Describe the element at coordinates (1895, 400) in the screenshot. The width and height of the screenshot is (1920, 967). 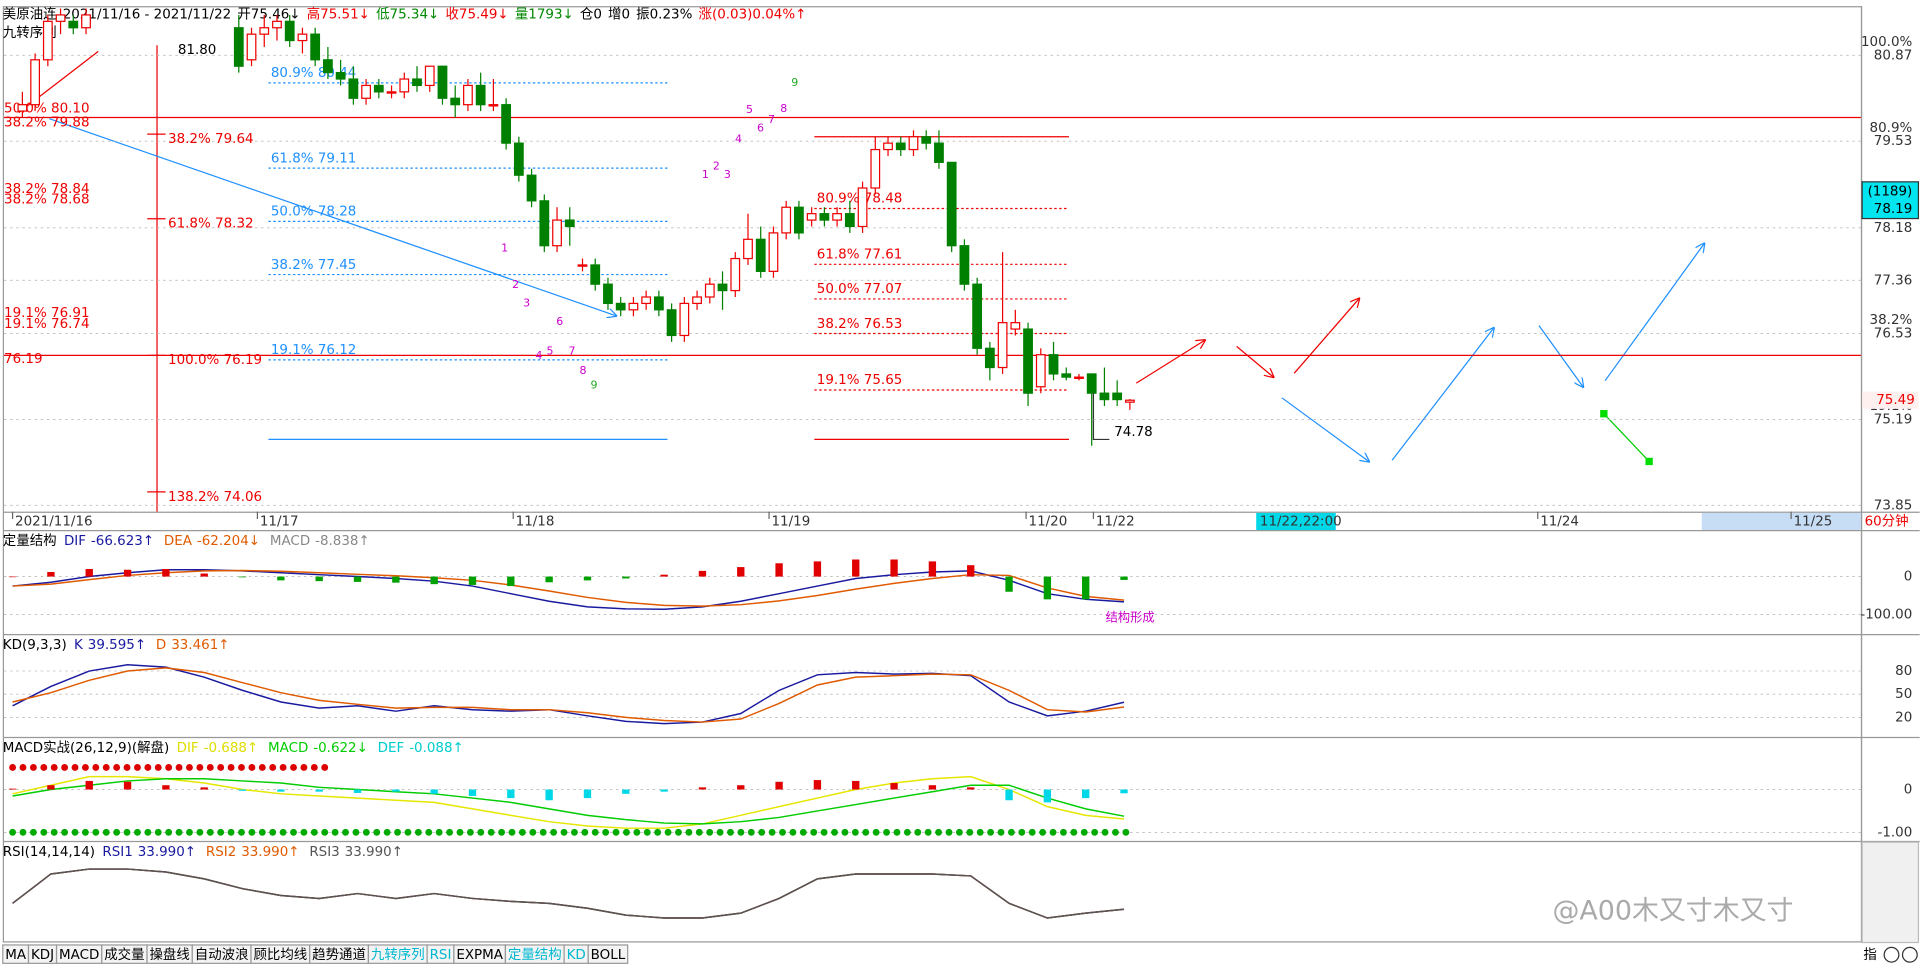
I see `last-price: 75.49` at that location.